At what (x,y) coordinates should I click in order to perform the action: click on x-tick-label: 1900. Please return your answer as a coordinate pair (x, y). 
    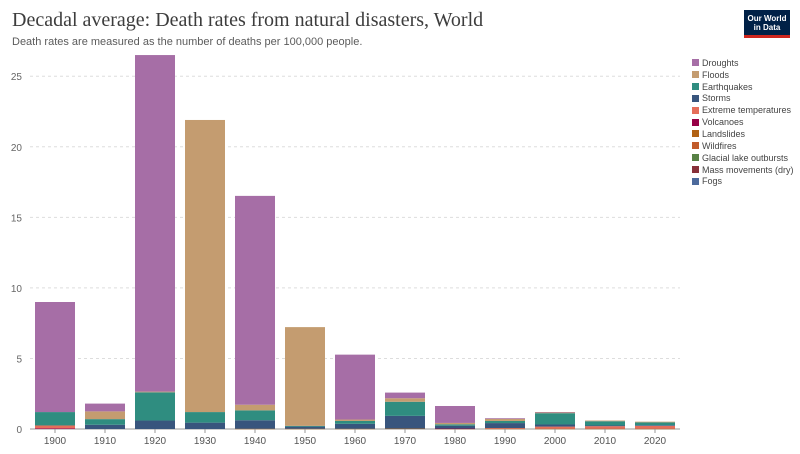
    Looking at the image, I should click on (55, 441).